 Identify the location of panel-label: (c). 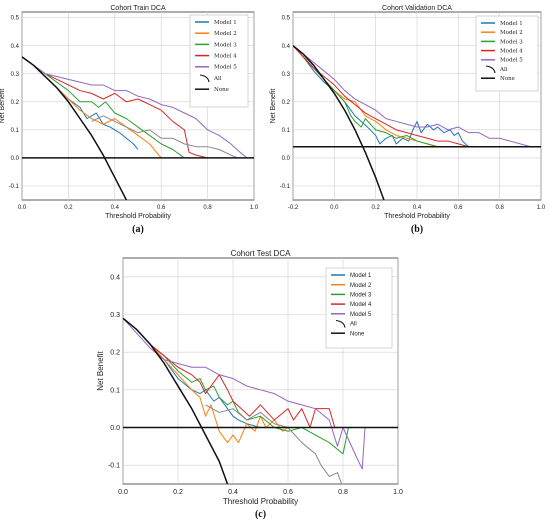
(260, 514).